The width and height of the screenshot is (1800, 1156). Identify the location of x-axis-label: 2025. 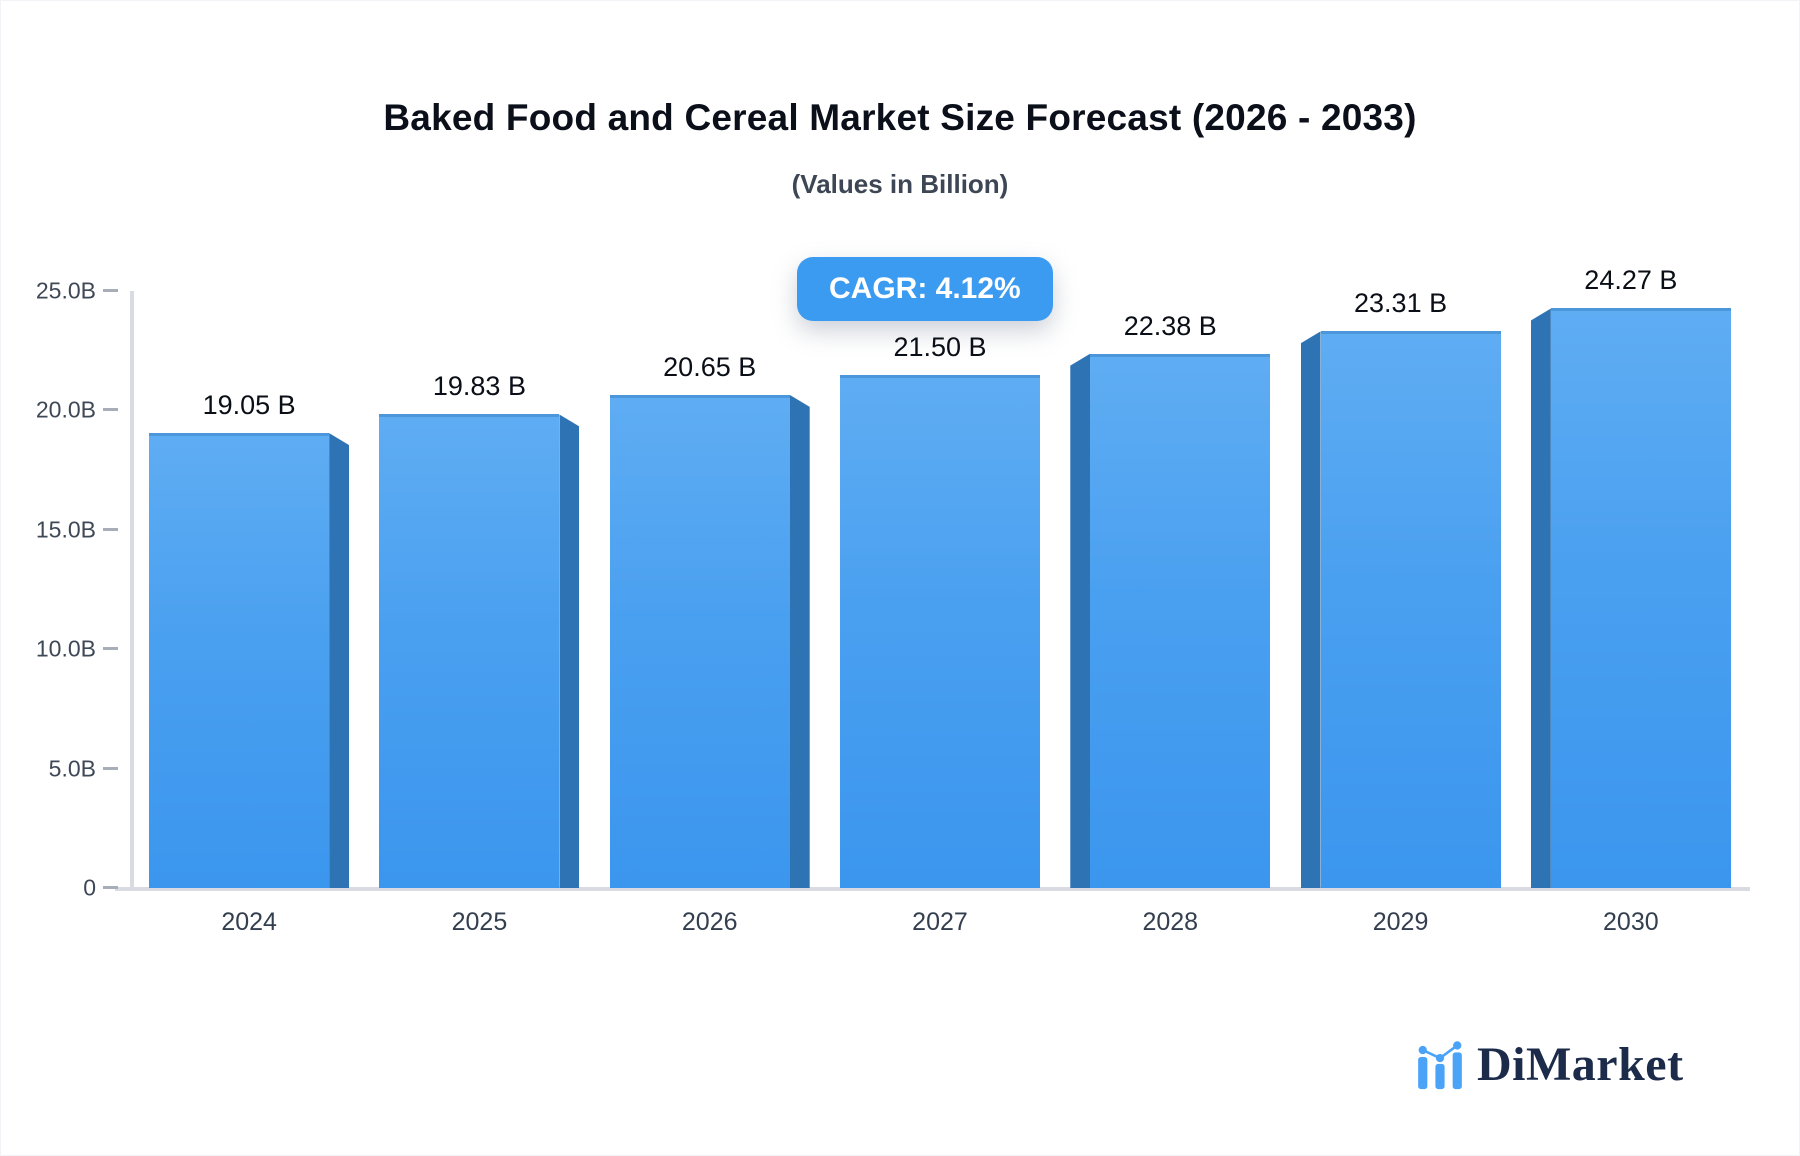
(479, 922).